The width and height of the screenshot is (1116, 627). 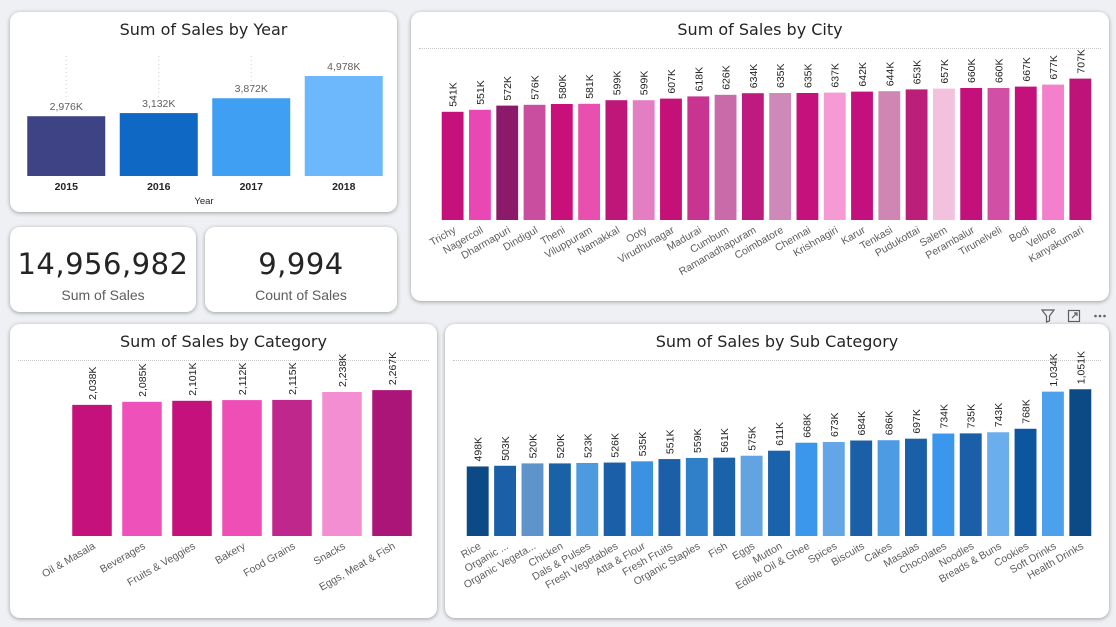 I want to click on bar-bodi, so click(x=1025, y=153).